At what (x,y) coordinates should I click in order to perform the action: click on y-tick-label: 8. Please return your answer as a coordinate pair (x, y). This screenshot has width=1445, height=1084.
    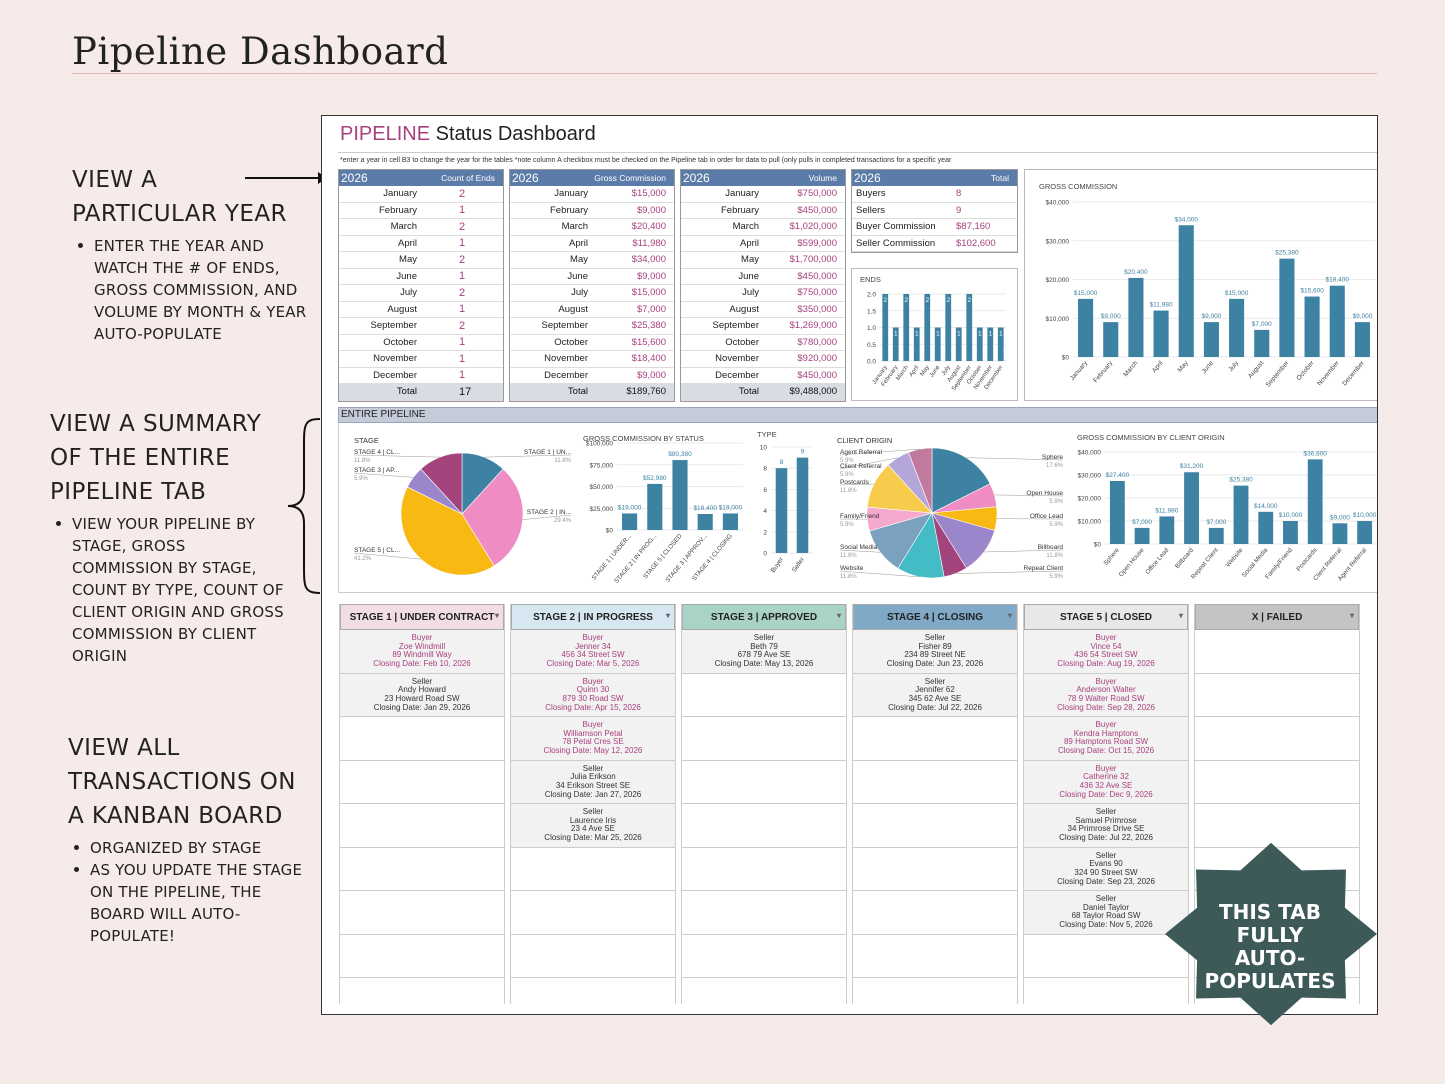
    Looking at the image, I should click on (765, 469).